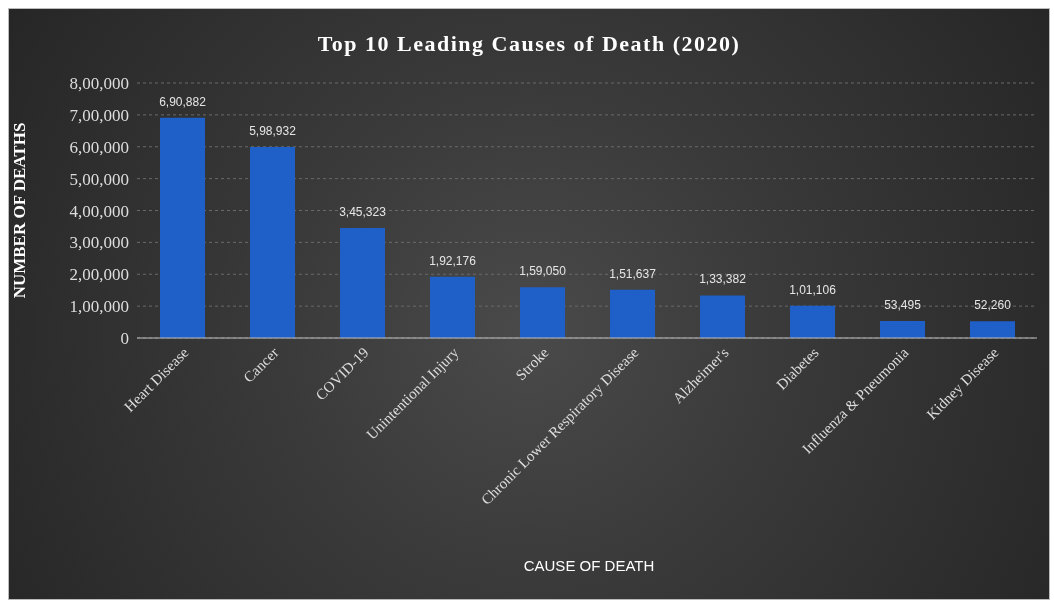  What do you see at coordinates (183, 101) in the screenshot?
I see `data-label: 6,90,882` at bounding box center [183, 101].